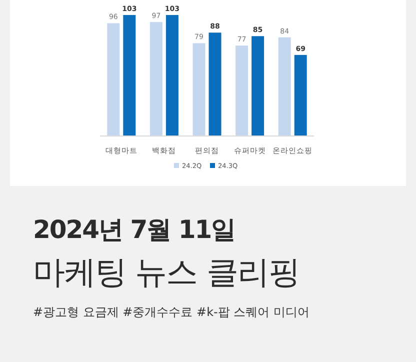 The image size is (416, 362). I want to click on text: #광고형 요금제 #중개수수료 #k-팝 스퀘어 미디어, so click(171, 312).